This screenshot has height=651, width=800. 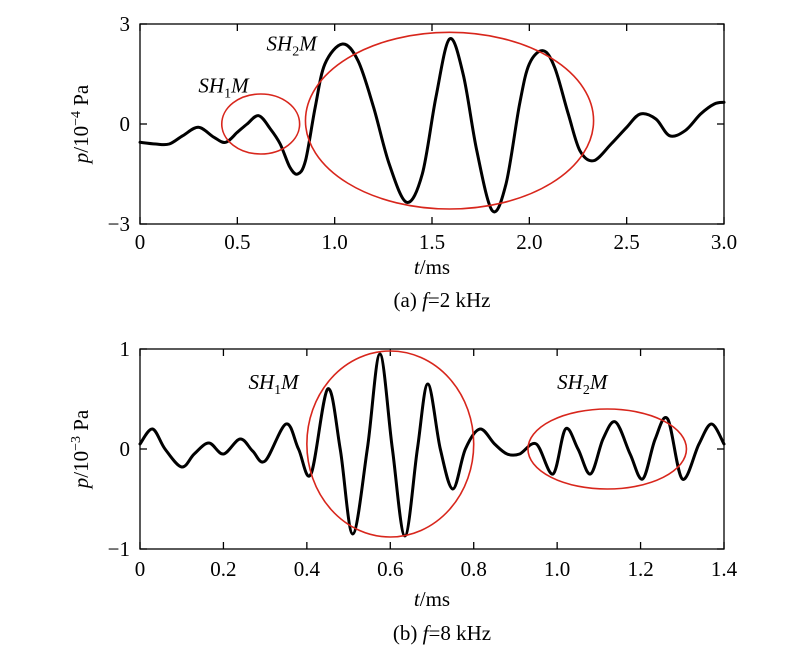 What do you see at coordinates (724, 242) in the screenshot?
I see `x-tick-label: 3.0` at bounding box center [724, 242].